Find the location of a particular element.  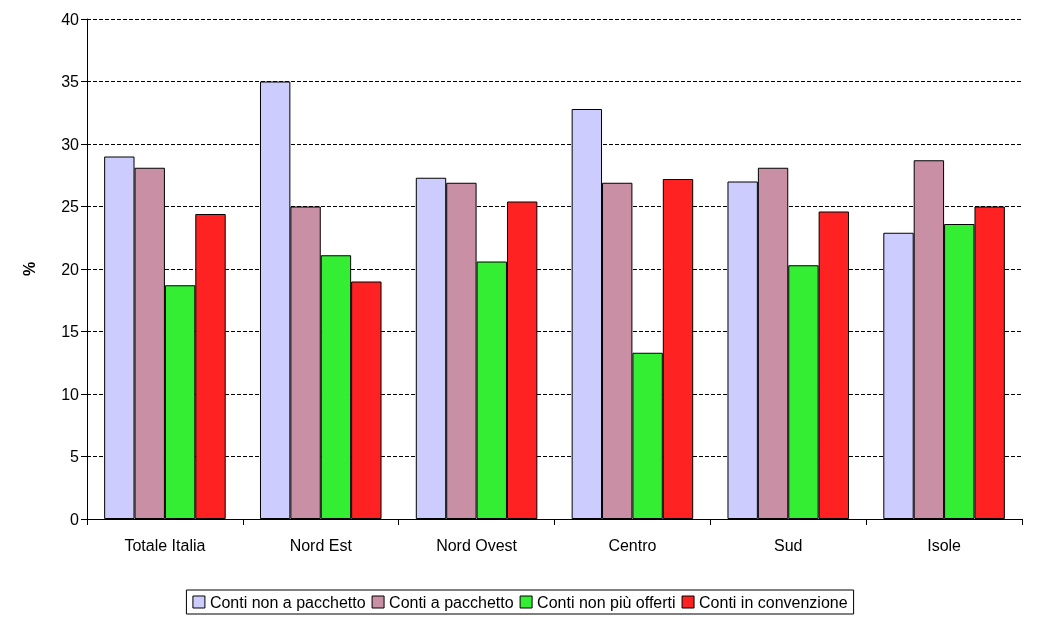

y-tick-label: 25 is located at coordinates (70, 206).